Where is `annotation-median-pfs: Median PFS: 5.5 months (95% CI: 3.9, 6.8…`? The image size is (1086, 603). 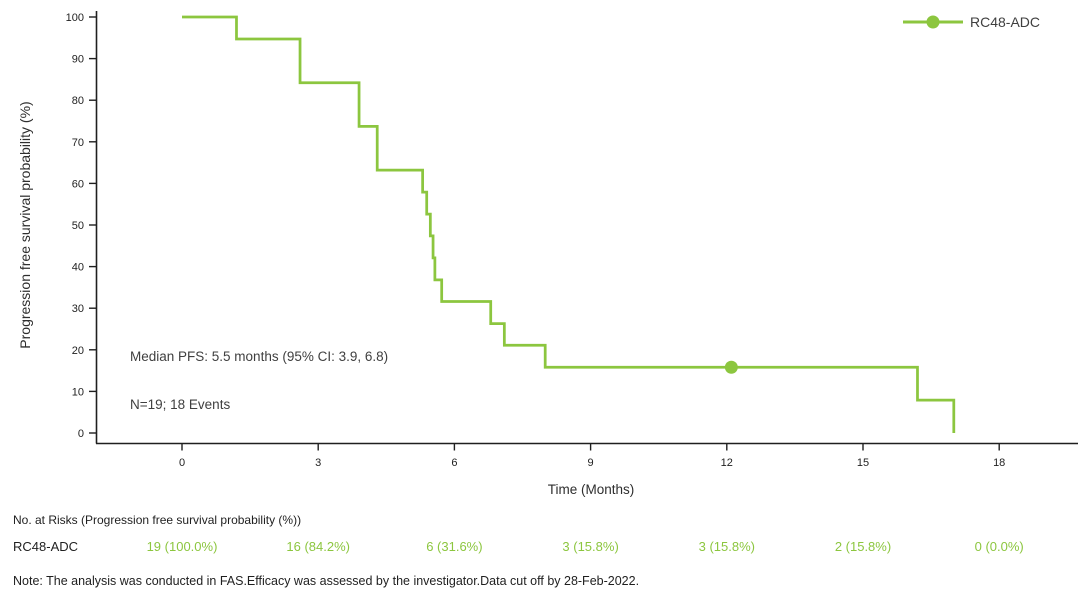
annotation-median-pfs: Median PFS: 5.5 months (95% CI: 3.9, 6.8… is located at coordinates (259, 356).